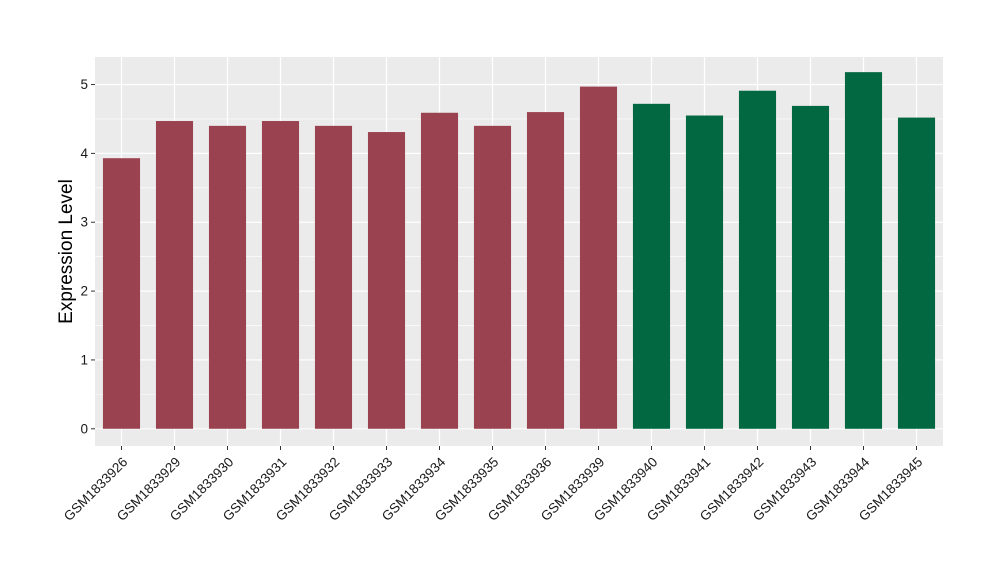 Image resolution: width=1000 pixels, height=580 pixels. Describe the element at coordinates (651, 266) in the screenshot. I see `bar-GSM1833940` at that location.